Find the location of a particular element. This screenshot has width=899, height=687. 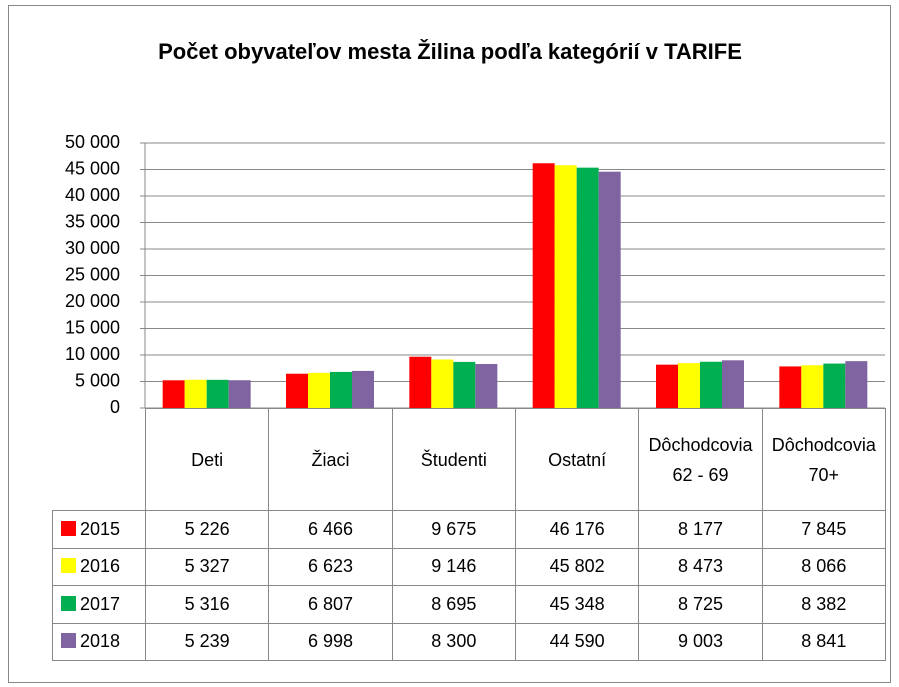

y-tick-label: 0 is located at coordinates (115, 407).